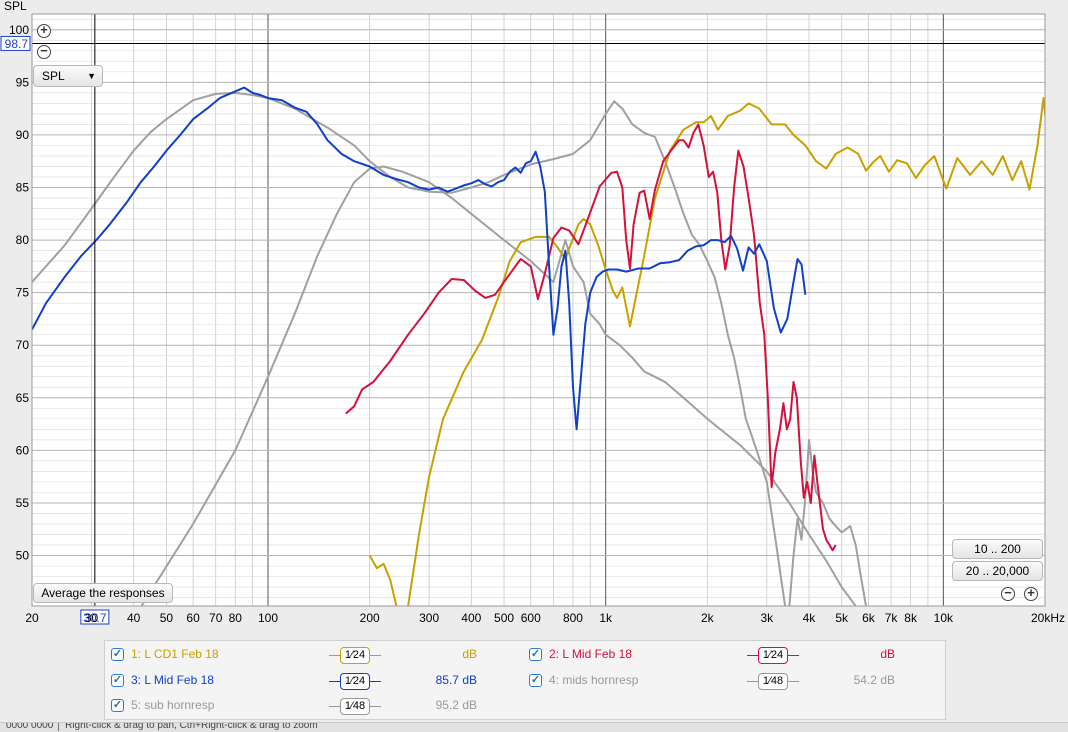 The image size is (1068, 732). I want to click on x-tick-label: 100, so click(268, 618).